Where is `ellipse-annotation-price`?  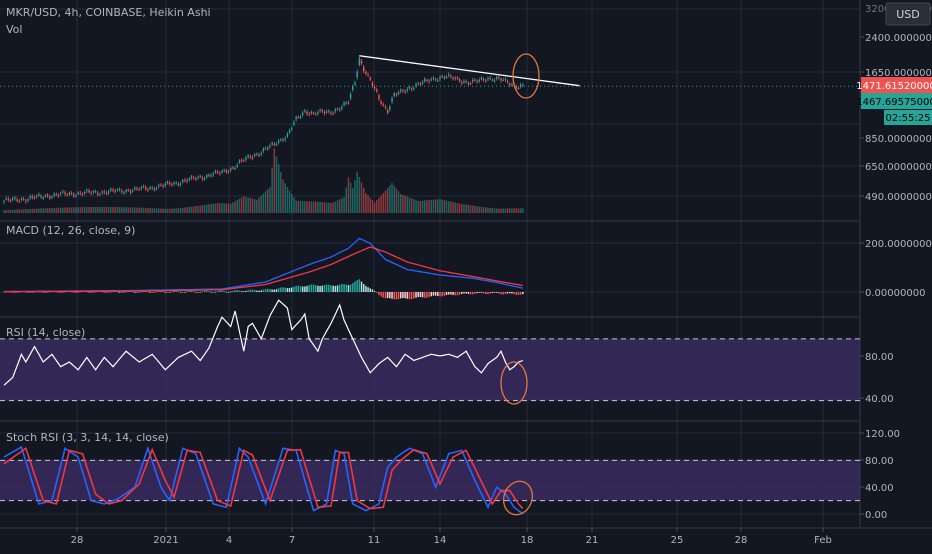
ellipse-annotation-price is located at coordinates (526, 76).